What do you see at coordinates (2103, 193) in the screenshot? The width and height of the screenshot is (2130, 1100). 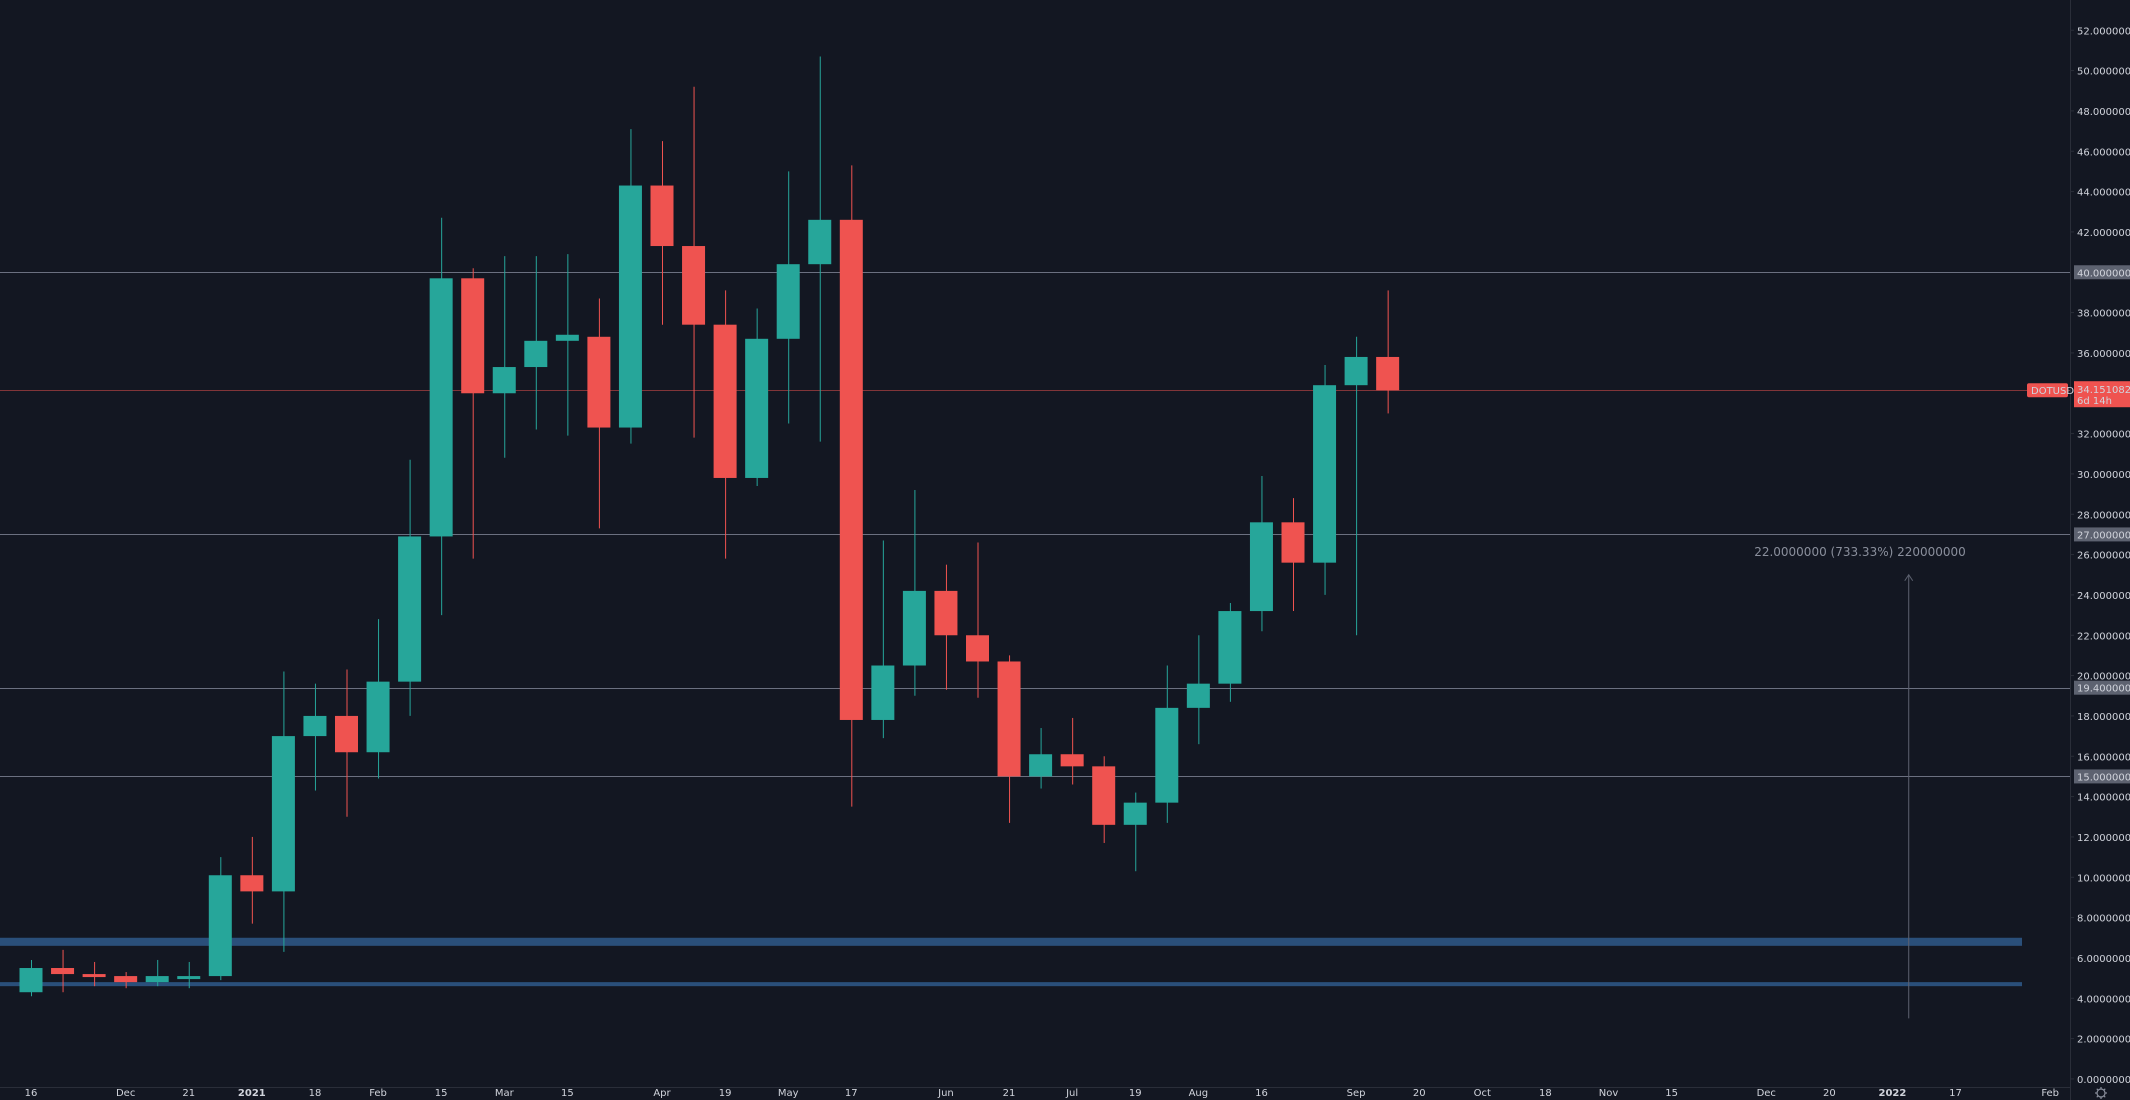 I see `price-tick-label: 44.0000000` at bounding box center [2103, 193].